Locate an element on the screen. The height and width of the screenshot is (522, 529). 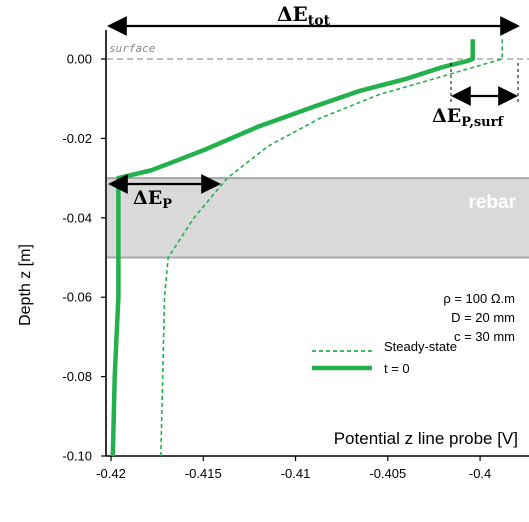
x-tick-label: -0.405 is located at coordinates (387, 473).